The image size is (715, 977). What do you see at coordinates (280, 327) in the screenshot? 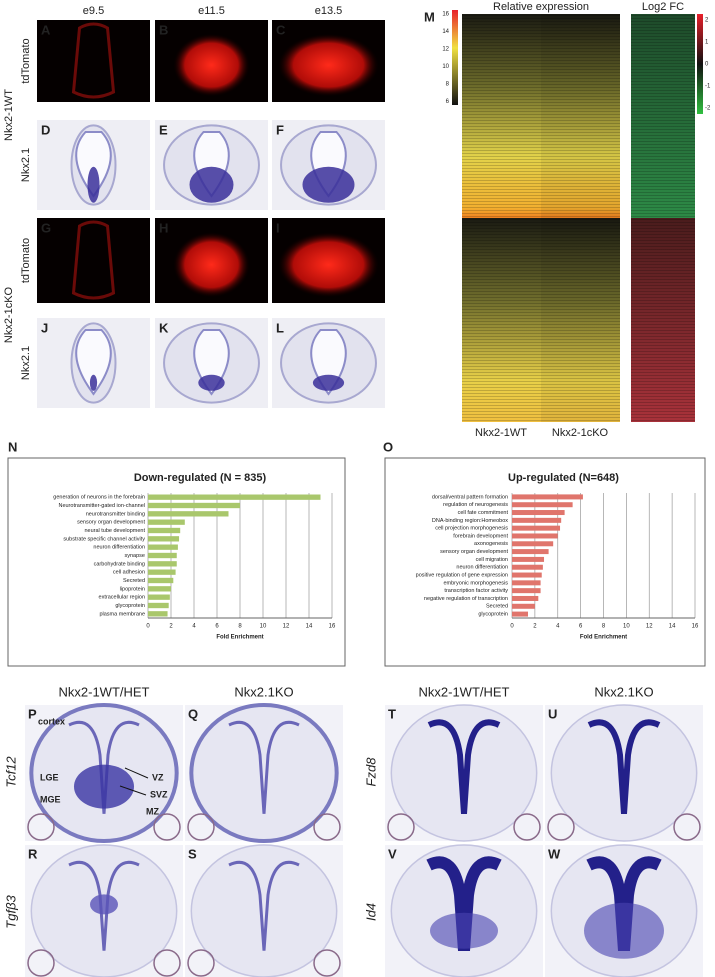
I see `panel-letter: L` at bounding box center [280, 327].